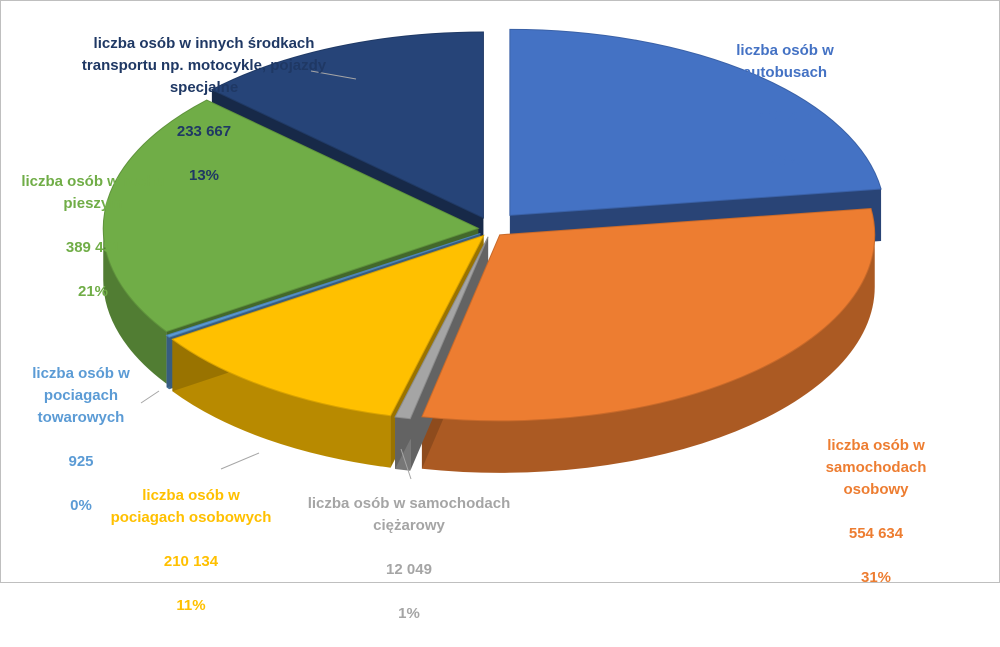  What do you see at coordinates (191, 506) in the screenshot?
I see `label-poc-osobowe-name: liczba osób w pociagach osobowych` at bounding box center [191, 506].